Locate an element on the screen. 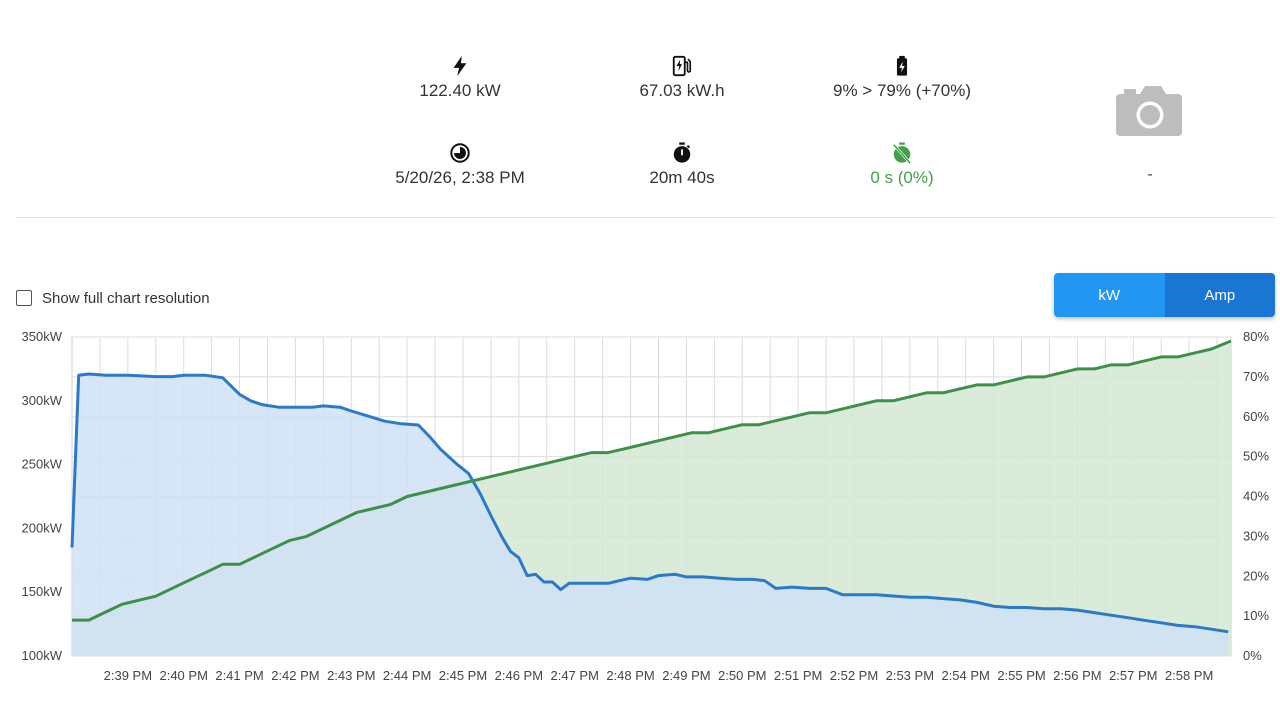 Image resolution: width=1280 pixels, height=720 pixels. x-tick: 2:53 PM is located at coordinates (910, 675).